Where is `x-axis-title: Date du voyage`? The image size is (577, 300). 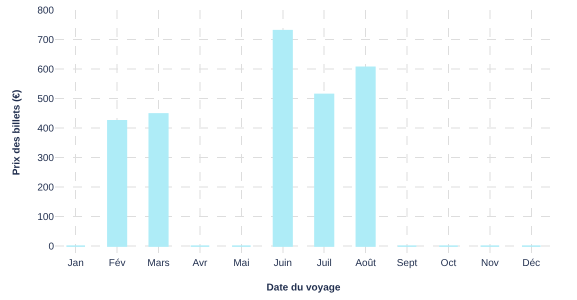 x-axis-title: Date du voyage is located at coordinates (303, 288).